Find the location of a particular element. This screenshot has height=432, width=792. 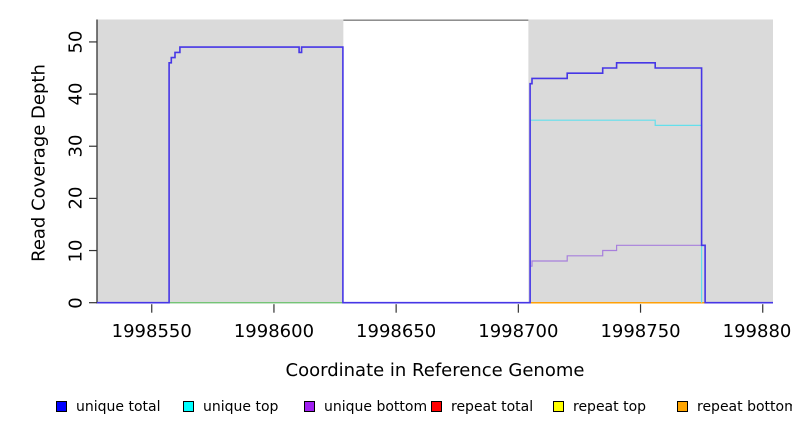

legend-swatch-unique-total is located at coordinates (61, 406).